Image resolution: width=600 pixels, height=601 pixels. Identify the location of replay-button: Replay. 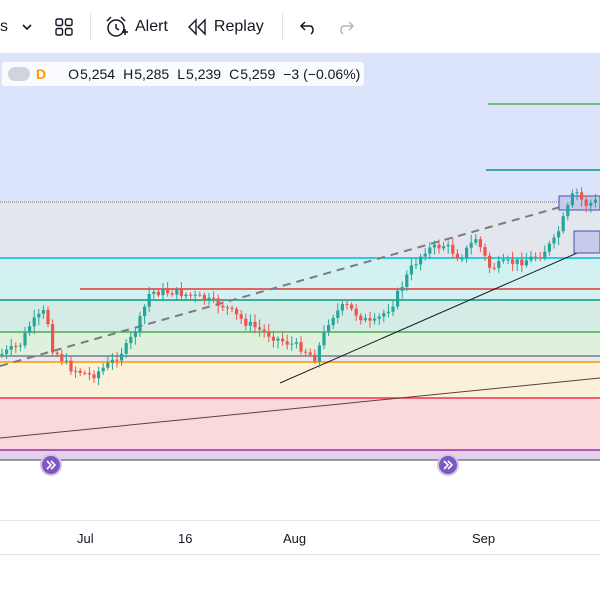
(225, 27).